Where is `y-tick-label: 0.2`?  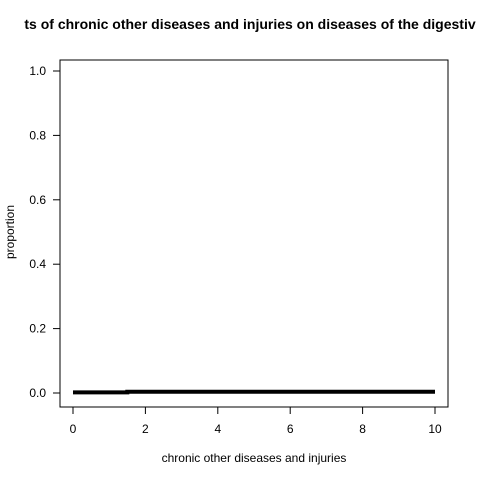
y-tick-label: 0.2 is located at coordinates (37, 329).